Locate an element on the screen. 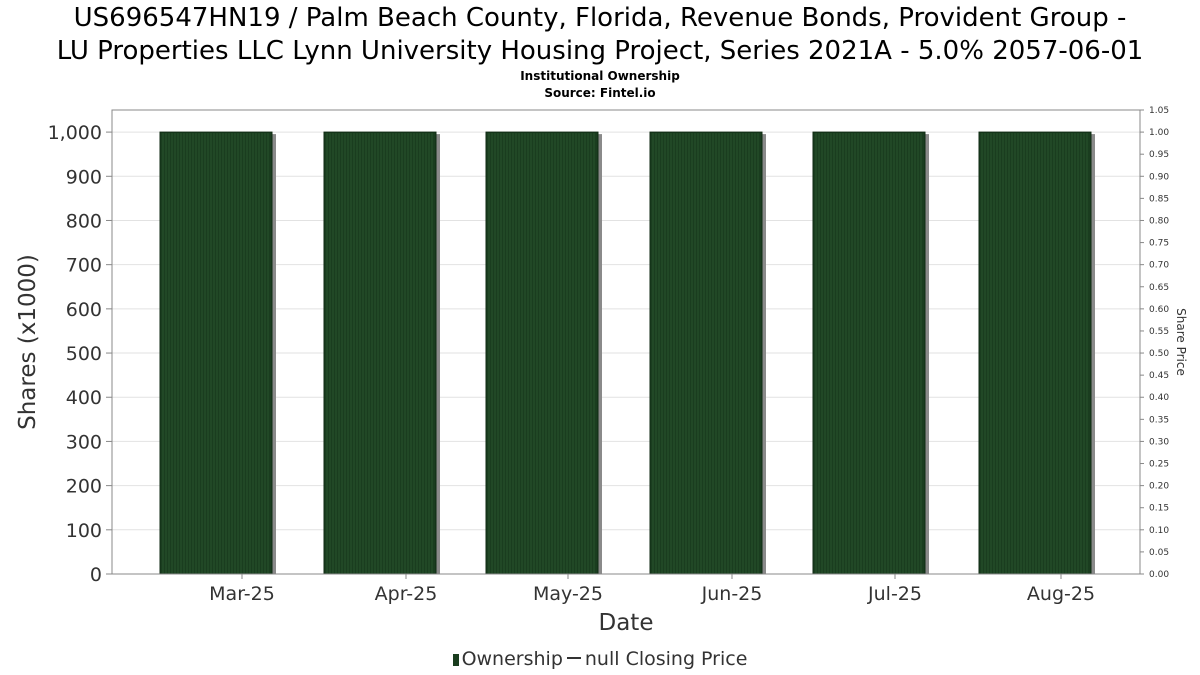  y2-tick-label: 0.30 is located at coordinates (1159, 442).